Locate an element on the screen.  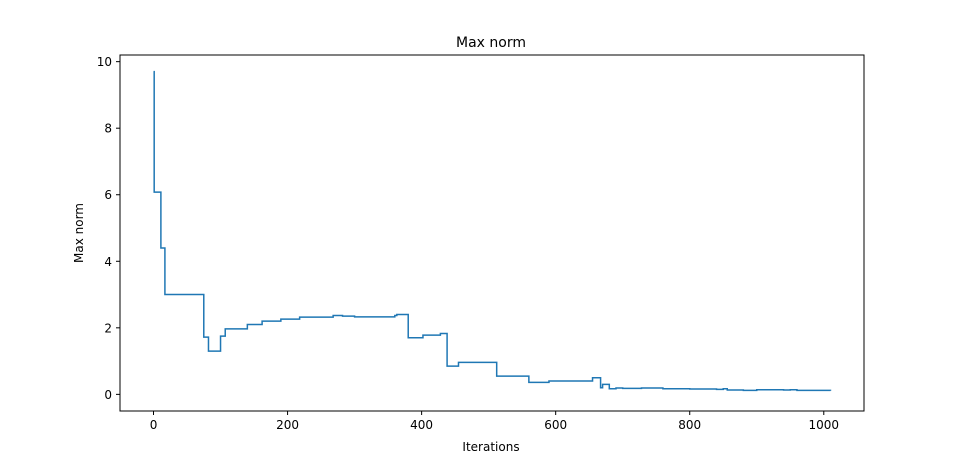
x-axis-label: Iterations is located at coordinates (490, 447).